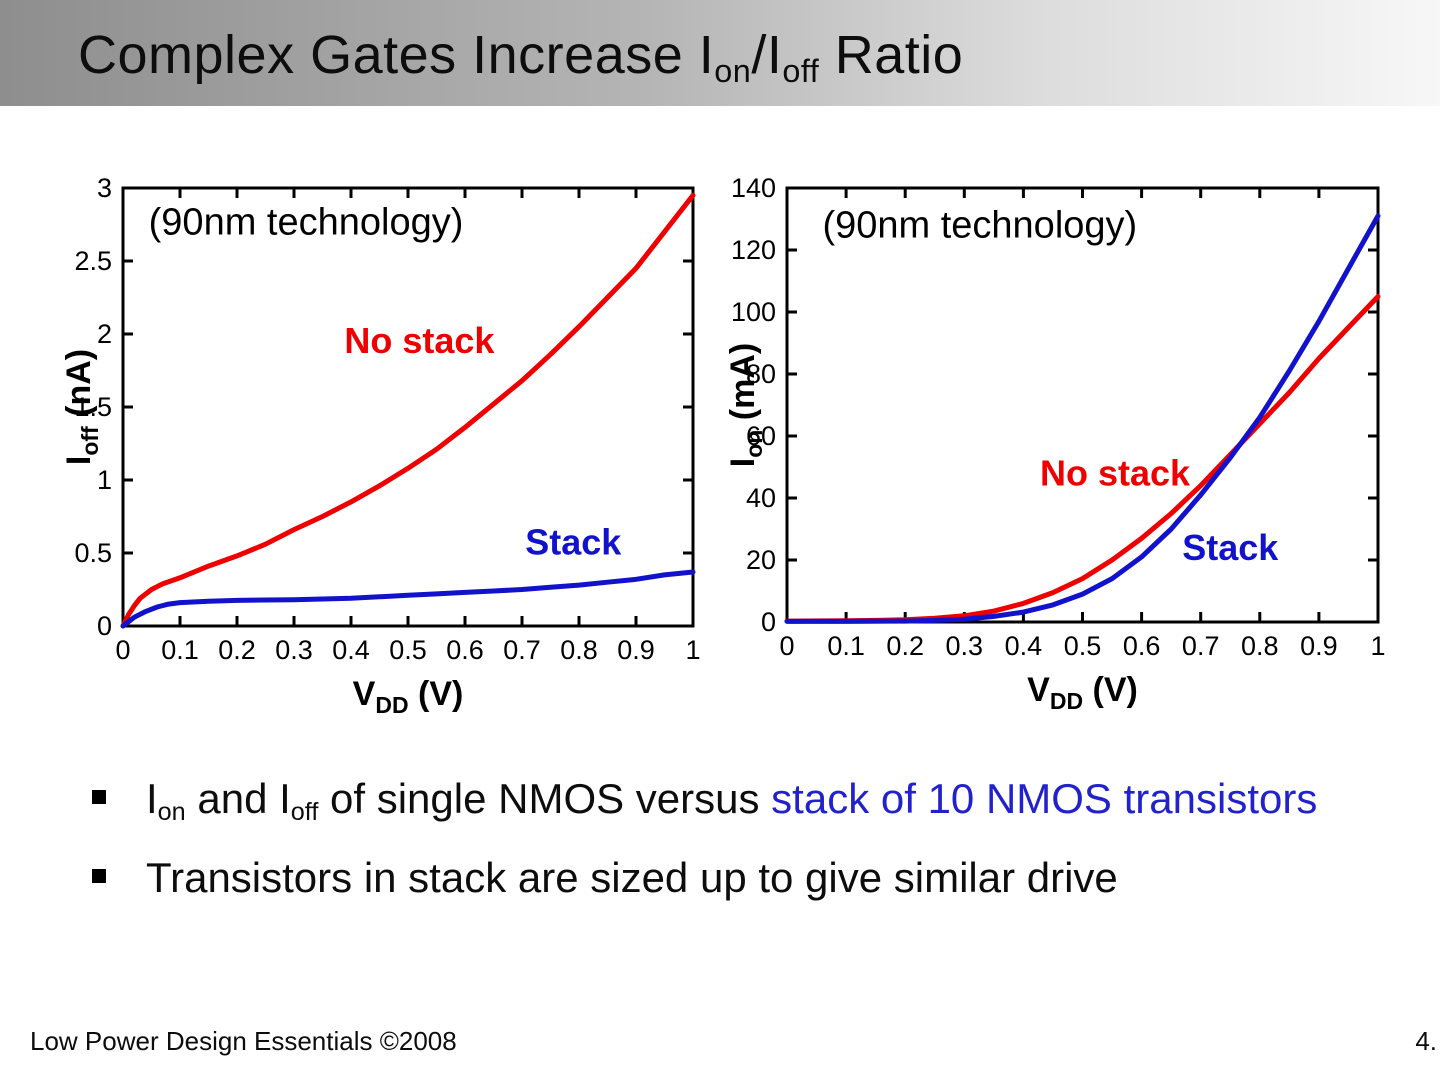  Describe the element at coordinates (104, 188) in the screenshot. I see `svg-text: 3` at that location.